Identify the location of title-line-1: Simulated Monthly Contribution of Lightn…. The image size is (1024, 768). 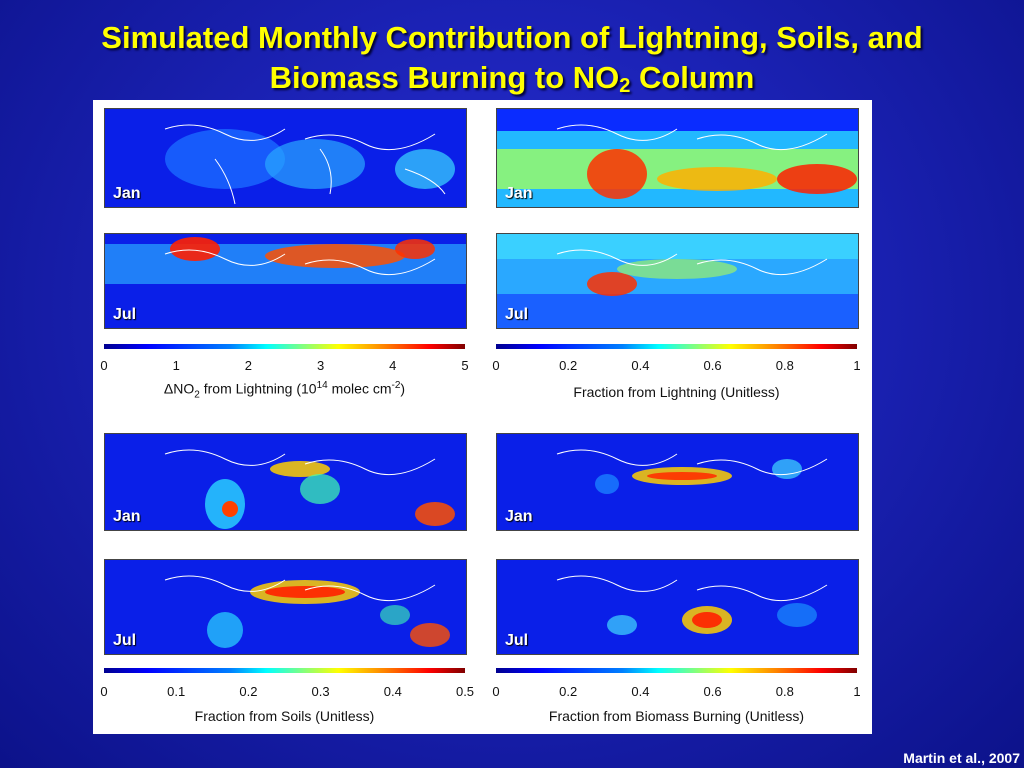
(512, 37).